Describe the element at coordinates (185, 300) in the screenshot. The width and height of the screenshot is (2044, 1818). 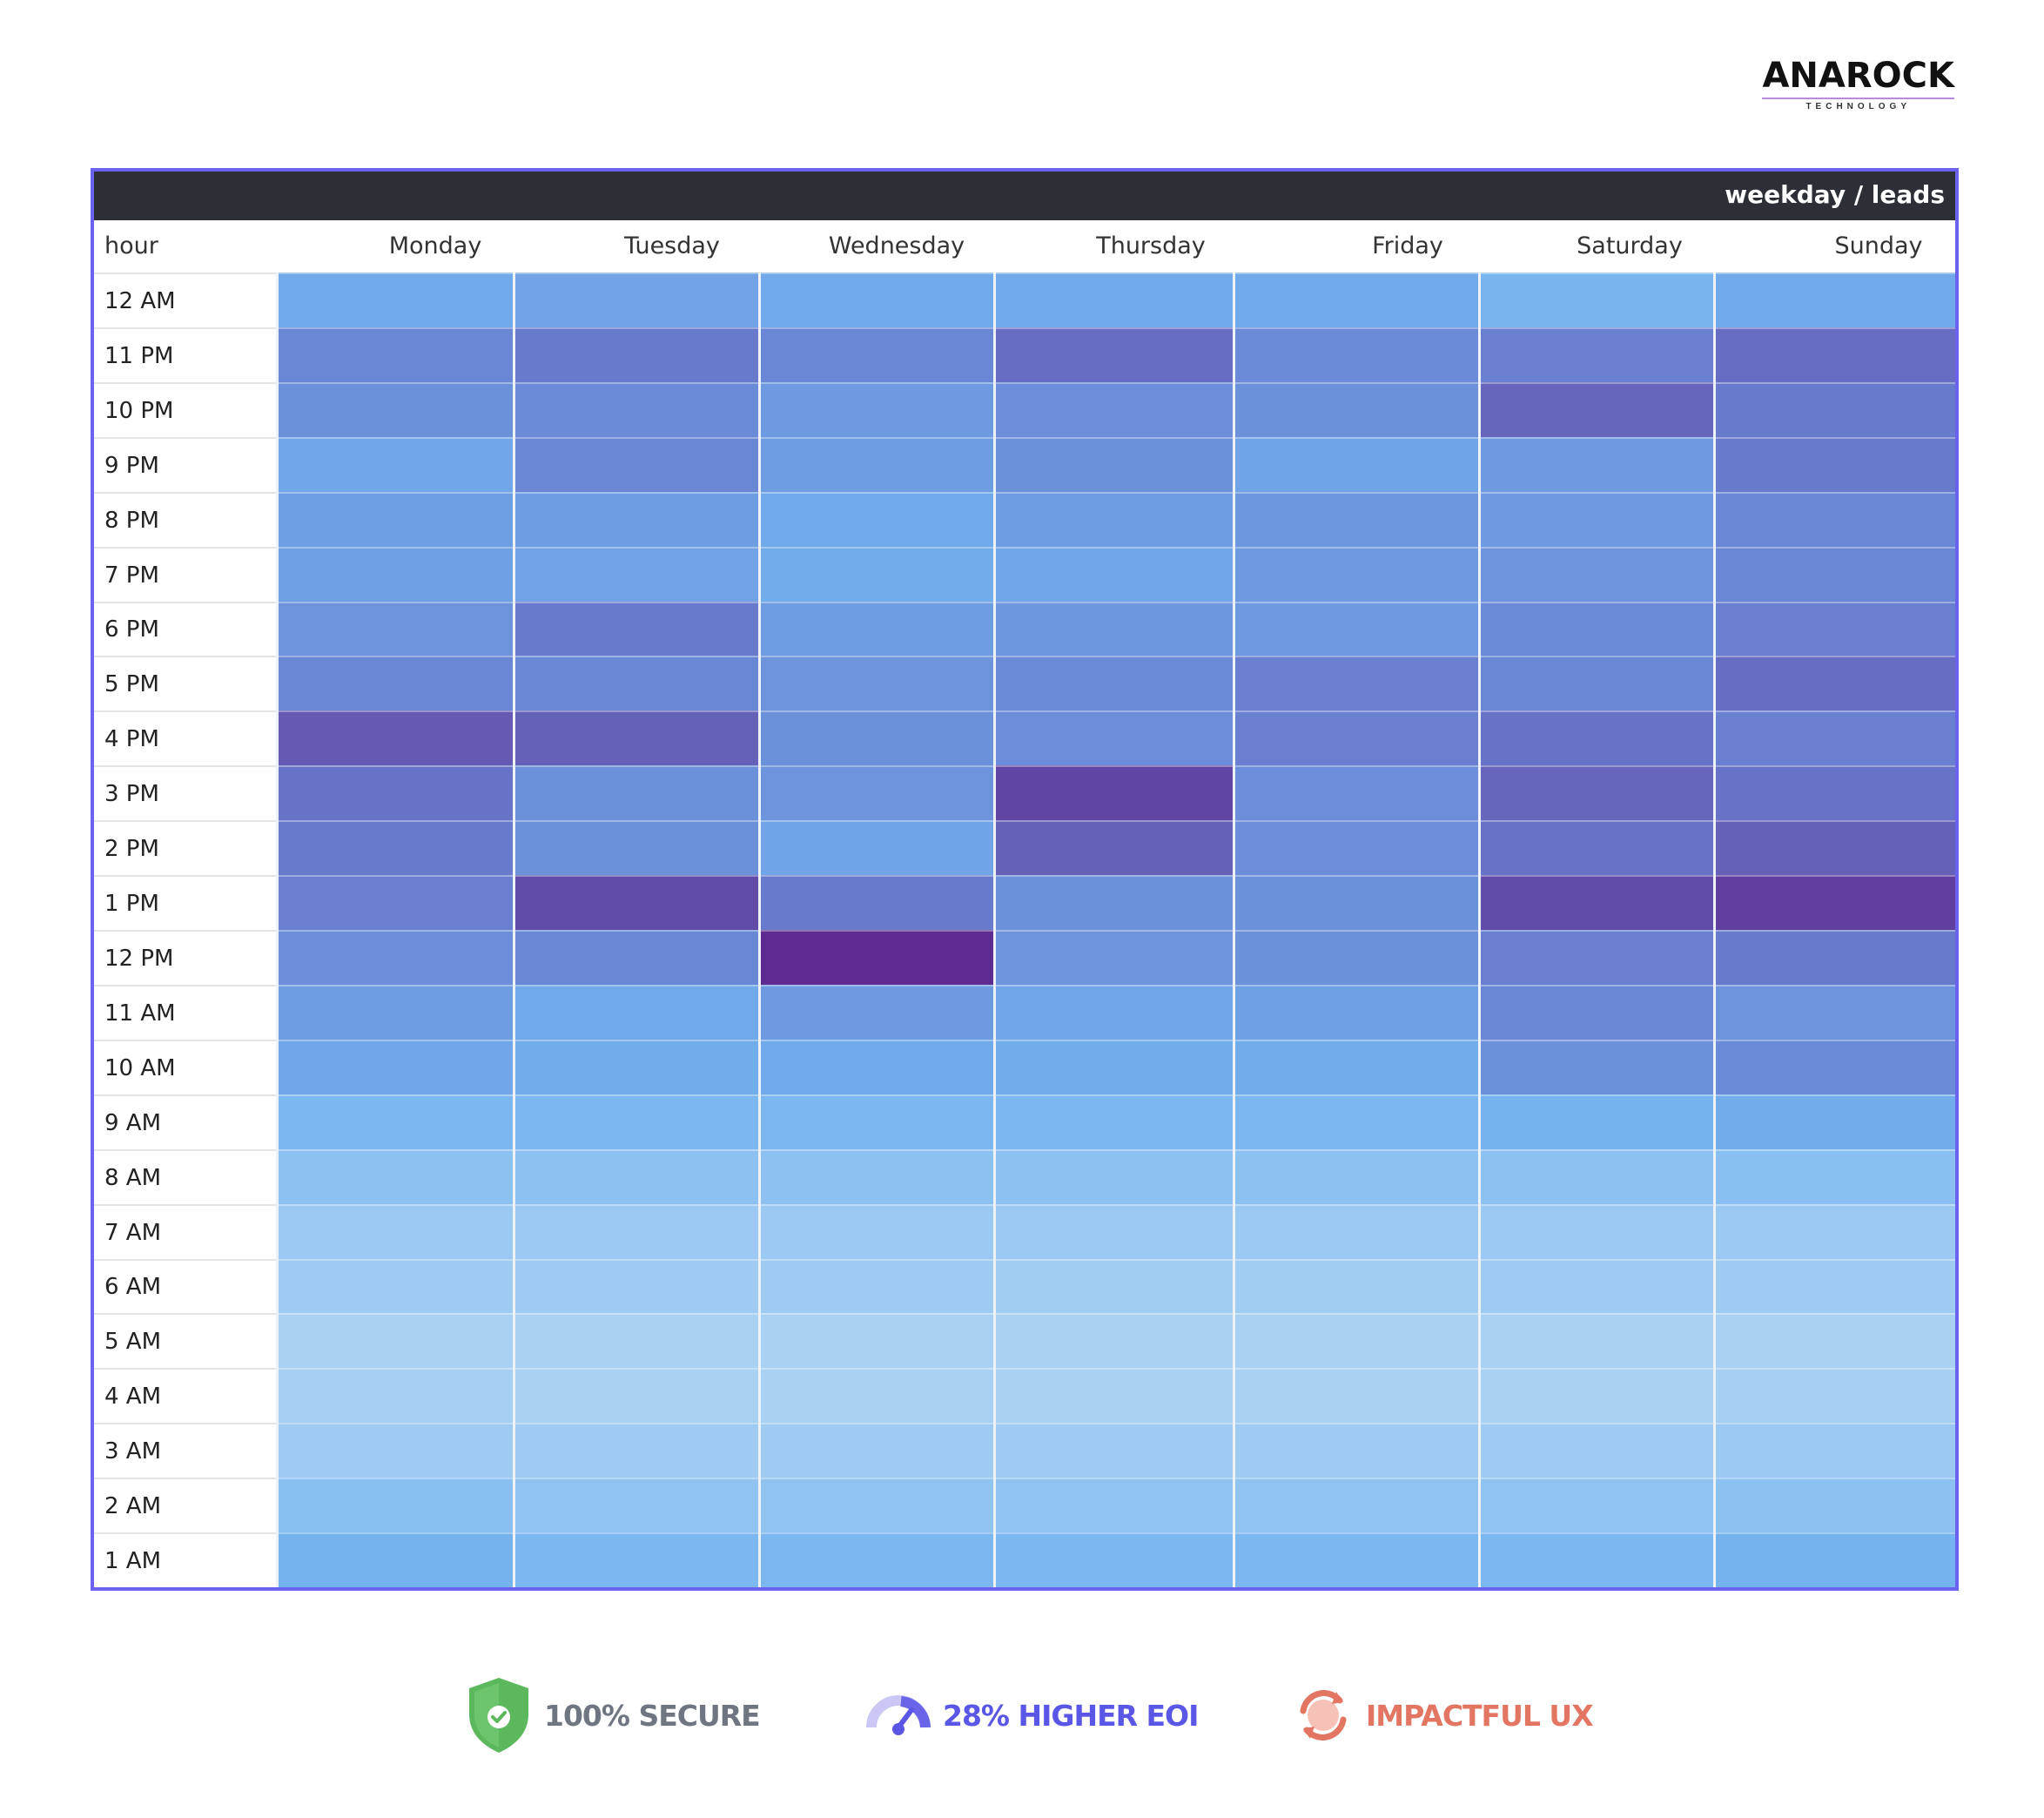
I see `row-label: 12 AM` at that location.